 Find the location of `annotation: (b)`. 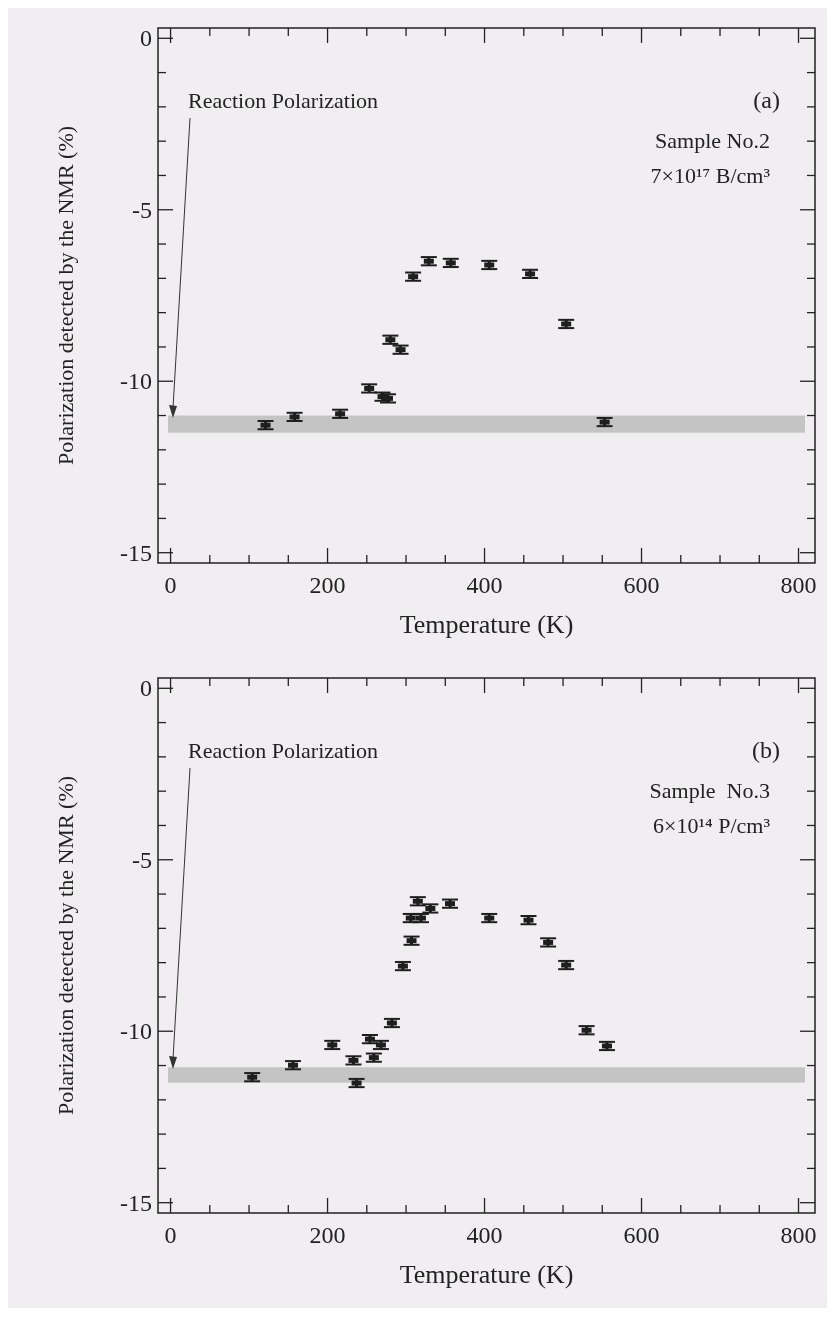

annotation: (b) is located at coordinates (766, 750).